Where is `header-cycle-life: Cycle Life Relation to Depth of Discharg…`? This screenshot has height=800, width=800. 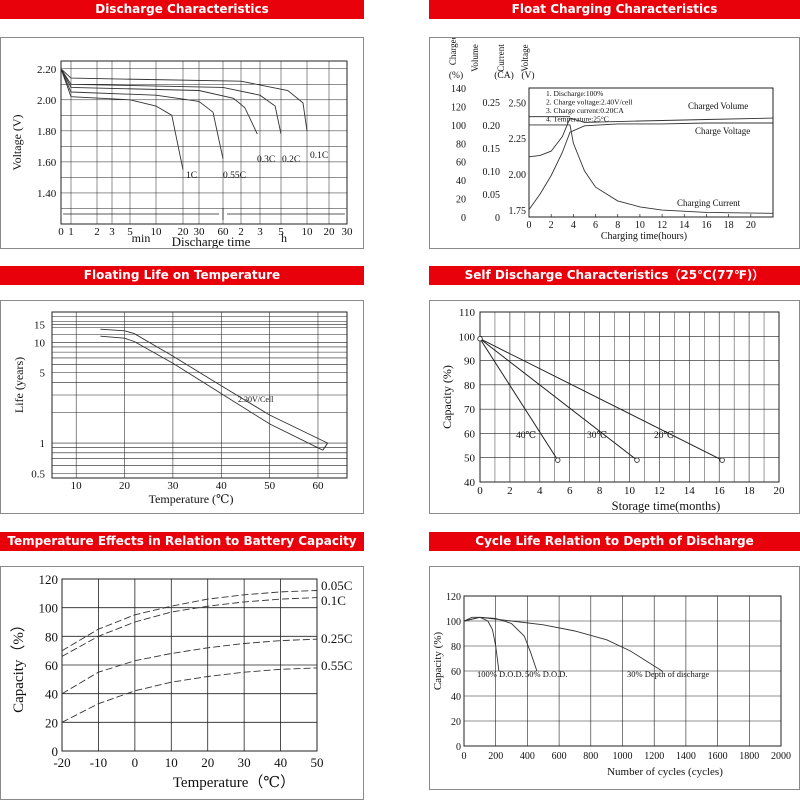 header-cycle-life: Cycle Life Relation to Depth of Discharg… is located at coordinates (614, 541).